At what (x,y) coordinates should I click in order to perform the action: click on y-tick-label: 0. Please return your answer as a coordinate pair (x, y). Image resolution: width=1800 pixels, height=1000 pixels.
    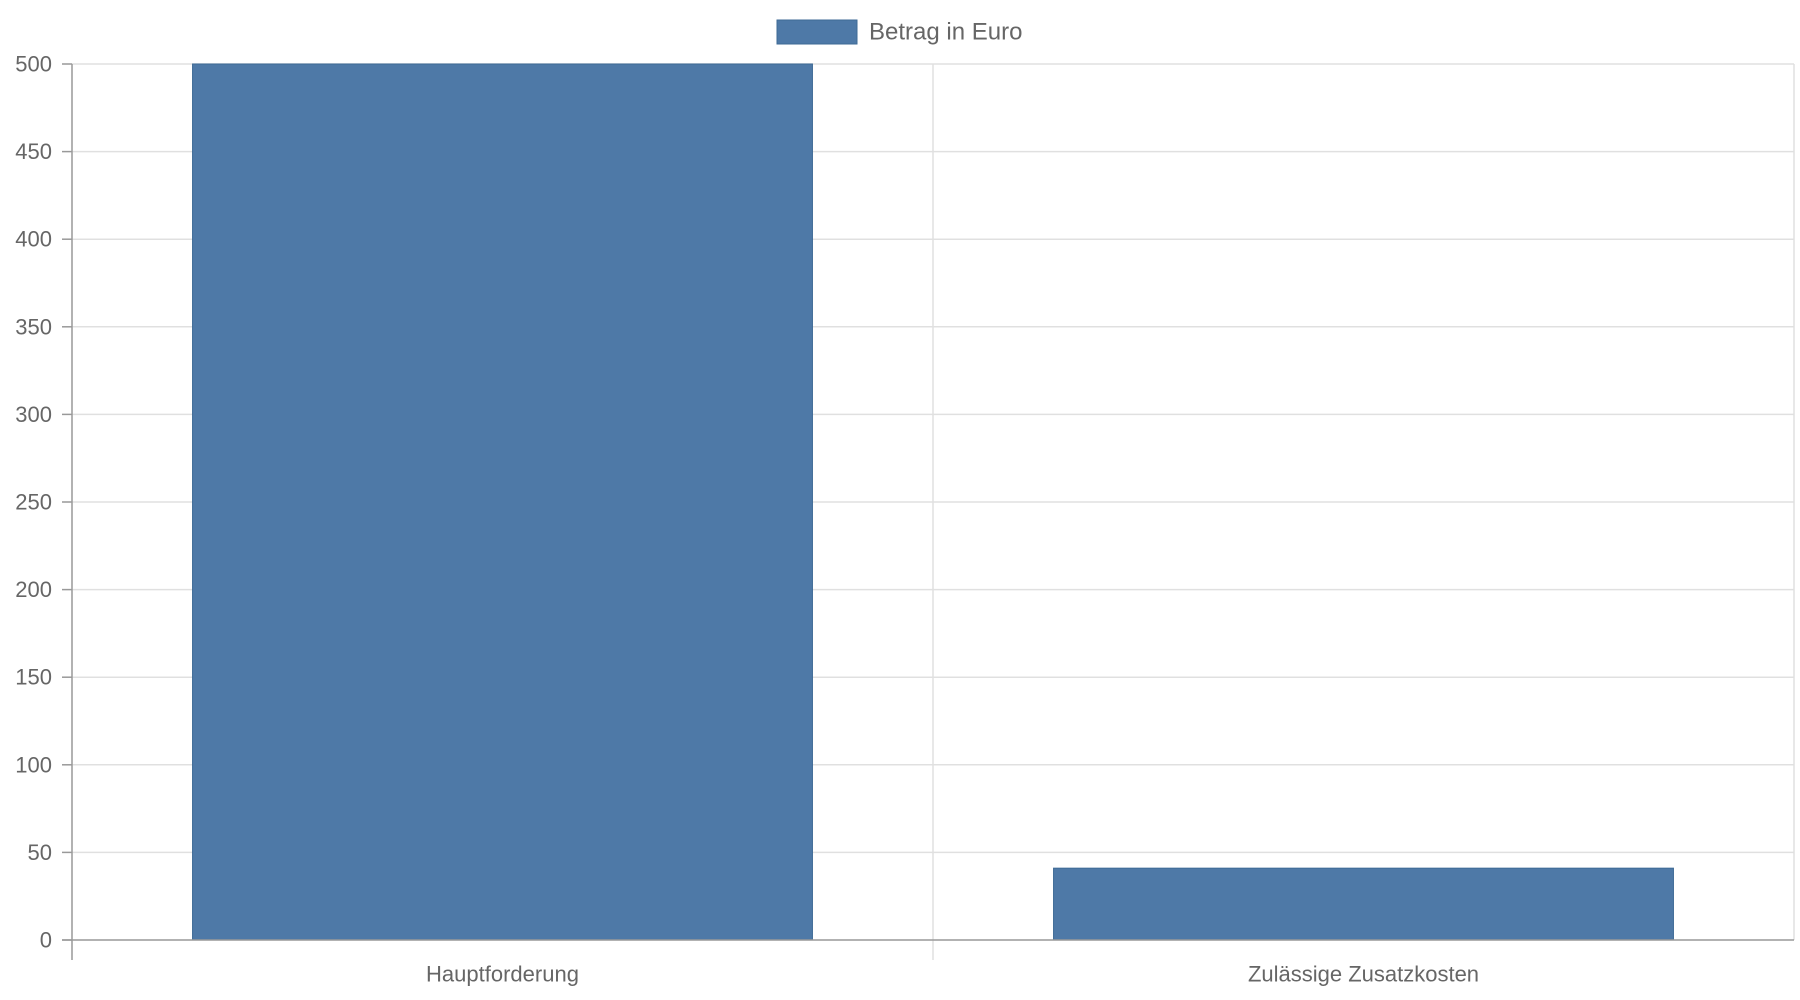
    Looking at the image, I should click on (46, 940).